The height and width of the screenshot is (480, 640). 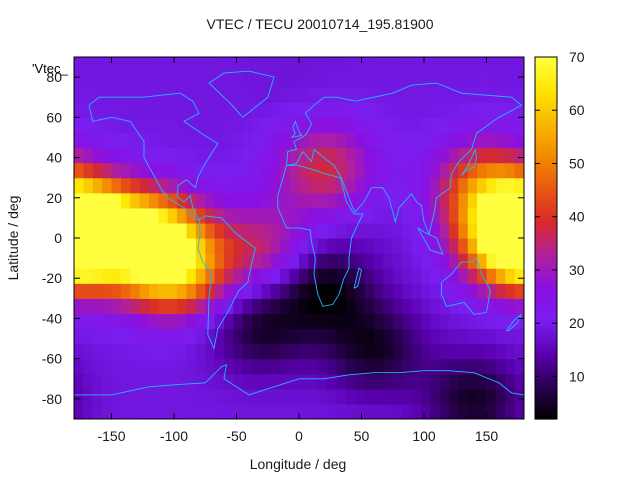 I want to click on colorbar-tick-label: 10, so click(x=577, y=376).